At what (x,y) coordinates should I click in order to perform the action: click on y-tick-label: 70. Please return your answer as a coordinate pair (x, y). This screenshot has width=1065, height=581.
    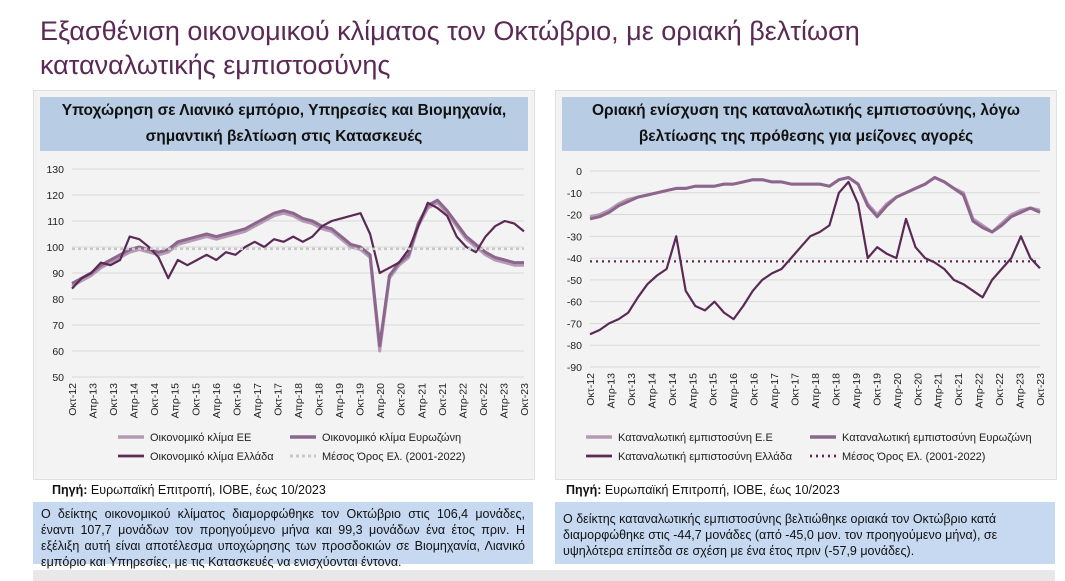
    Looking at the image, I should click on (58, 326).